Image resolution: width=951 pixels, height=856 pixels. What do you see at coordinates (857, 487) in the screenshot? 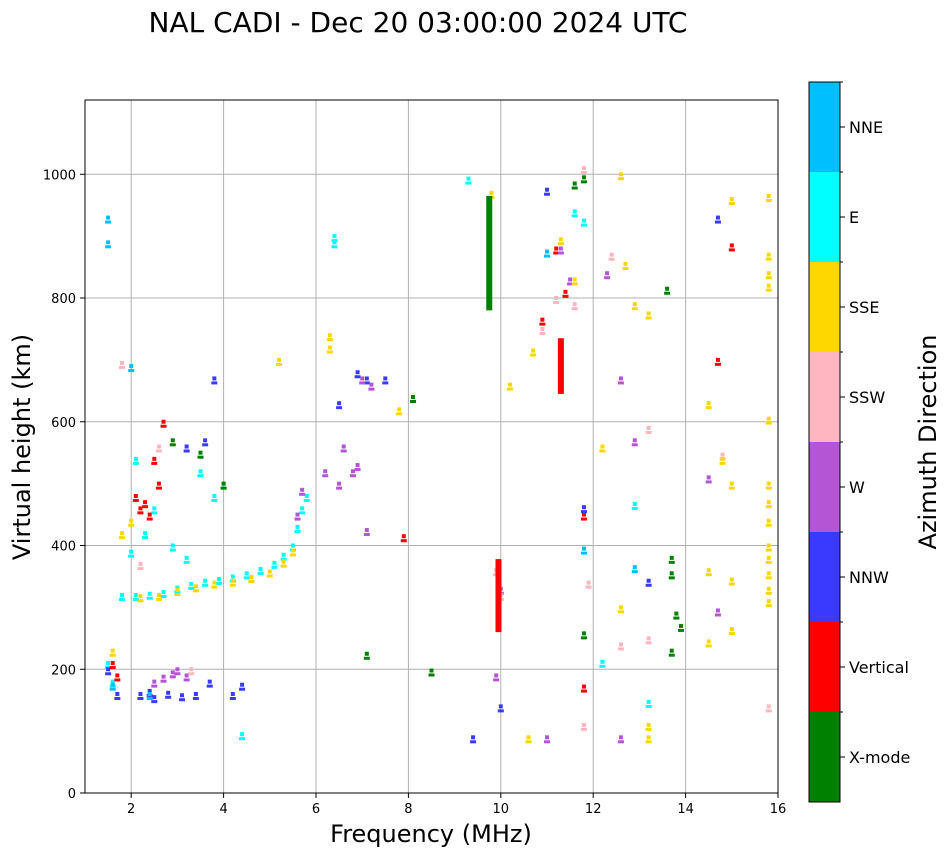
I see `colorbar-label-w: W` at bounding box center [857, 487].